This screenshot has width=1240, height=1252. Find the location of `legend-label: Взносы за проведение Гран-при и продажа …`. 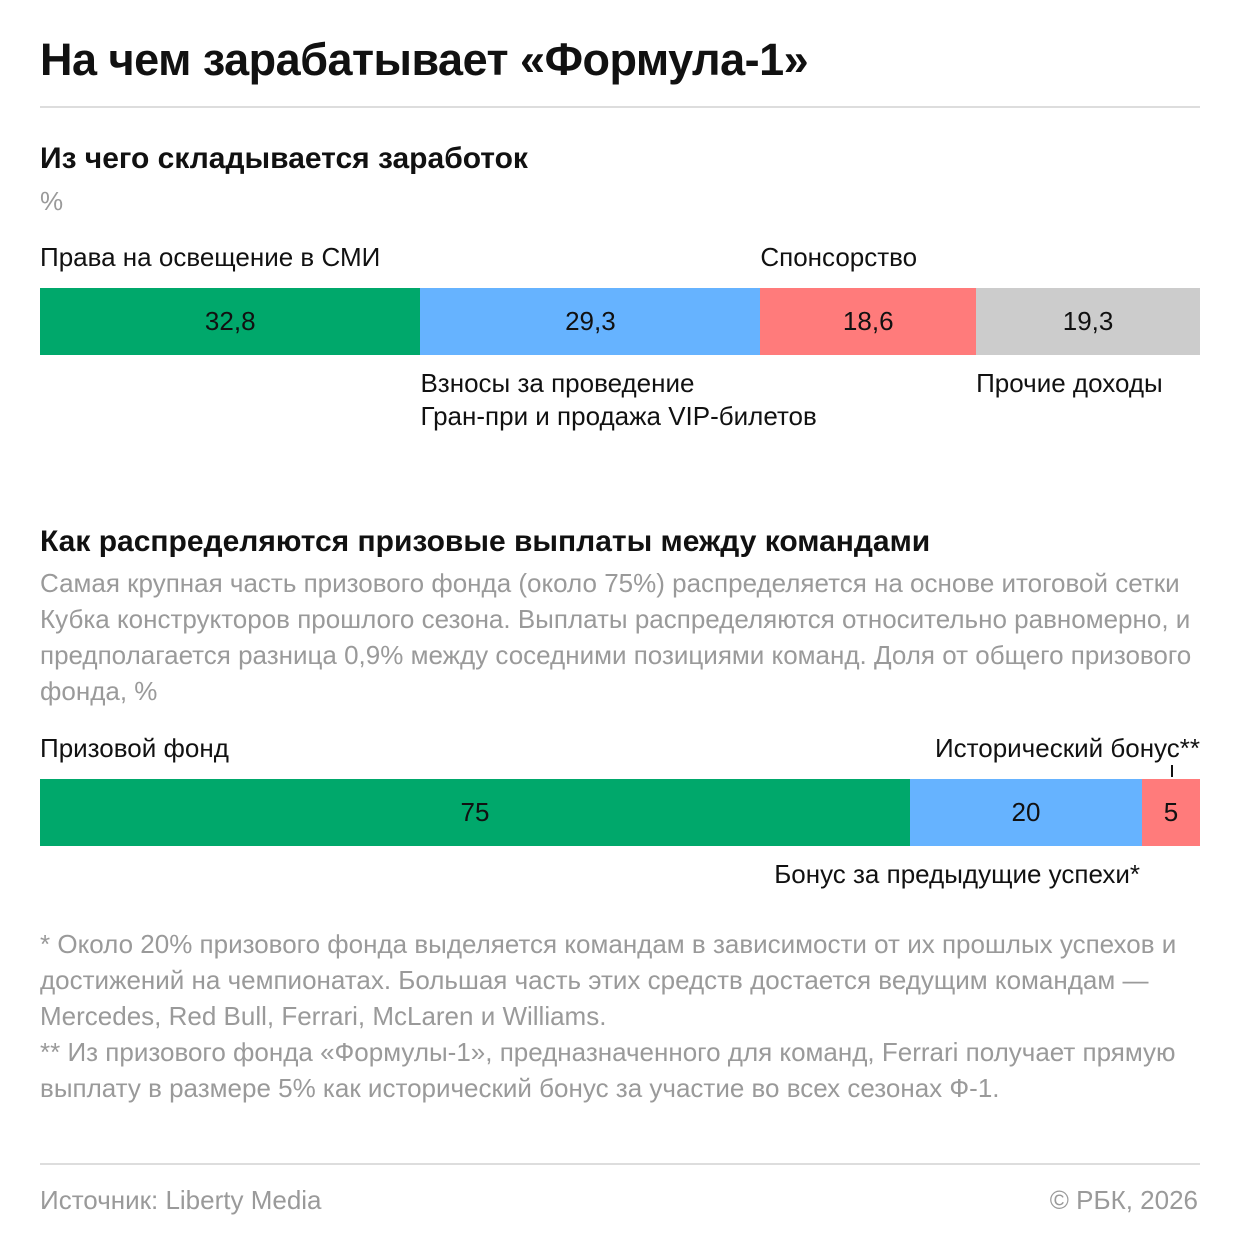

legend-label: Взносы за проведение Гран-при и продажа … is located at coordinates (618, 399).